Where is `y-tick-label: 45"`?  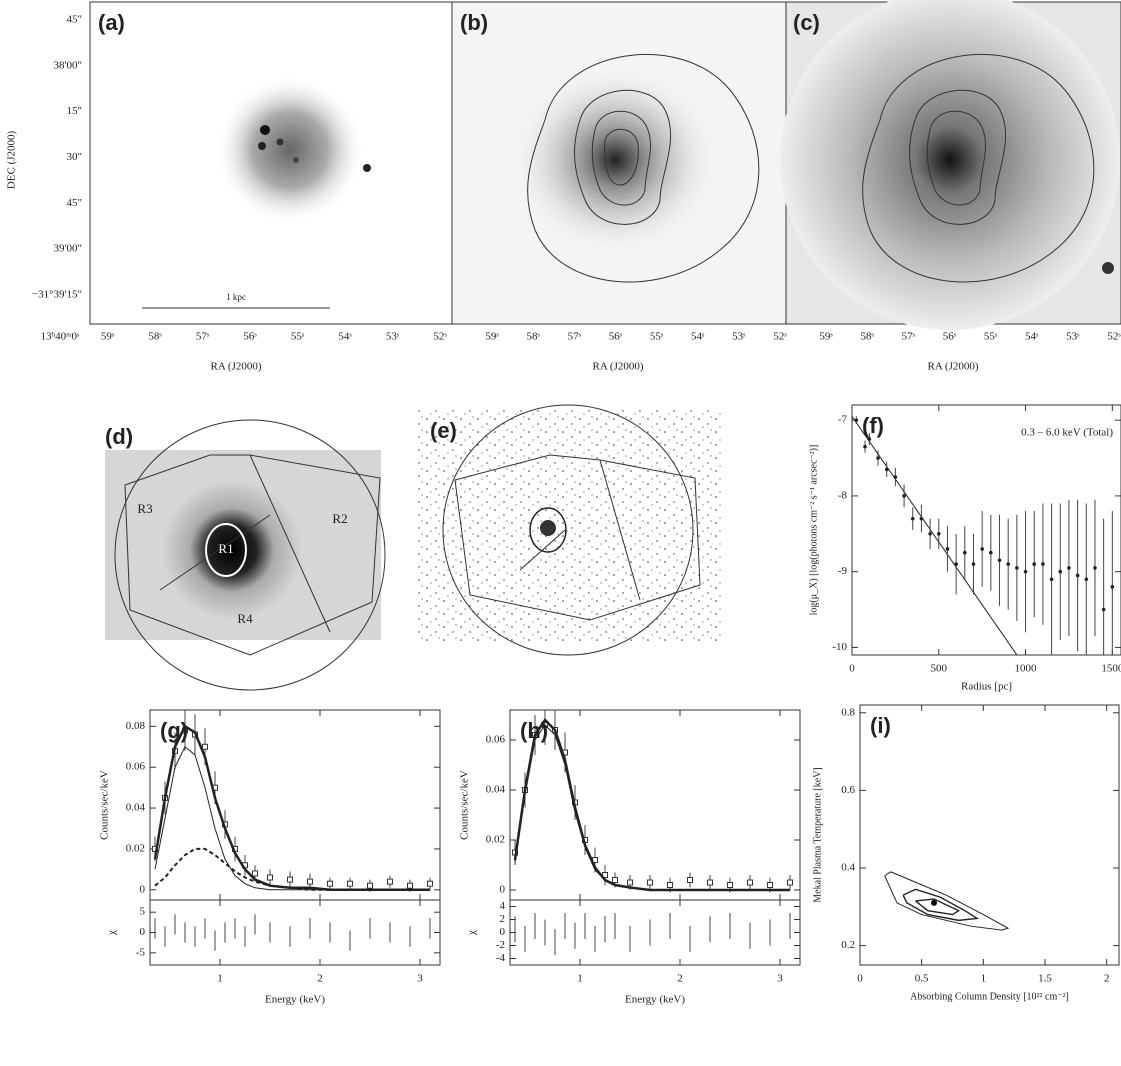
y-tick-label: 45" is located at coordinates (75, 20).